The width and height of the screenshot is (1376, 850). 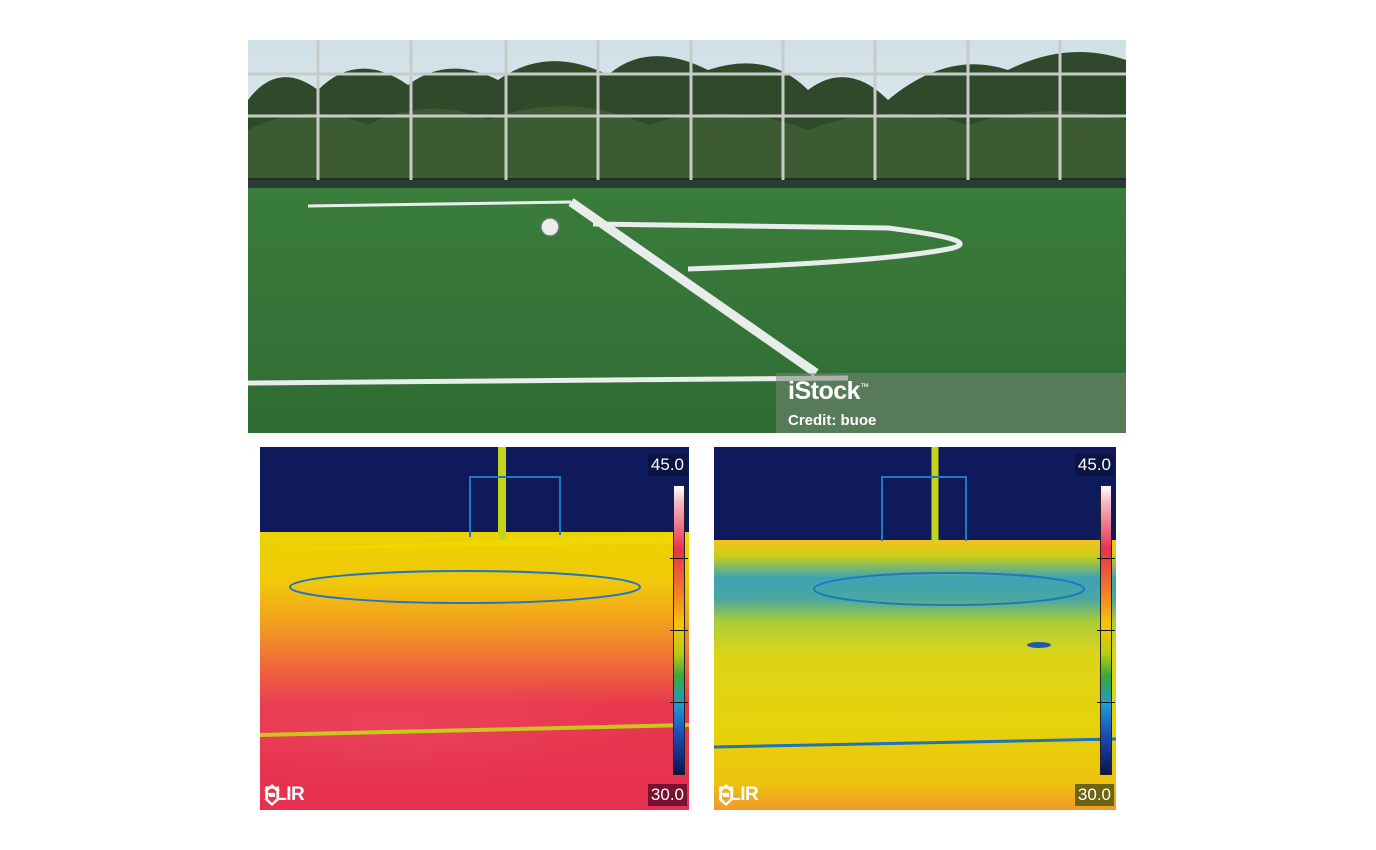 I want to click on cool-turf-thermal, so click(x=915, y=675).